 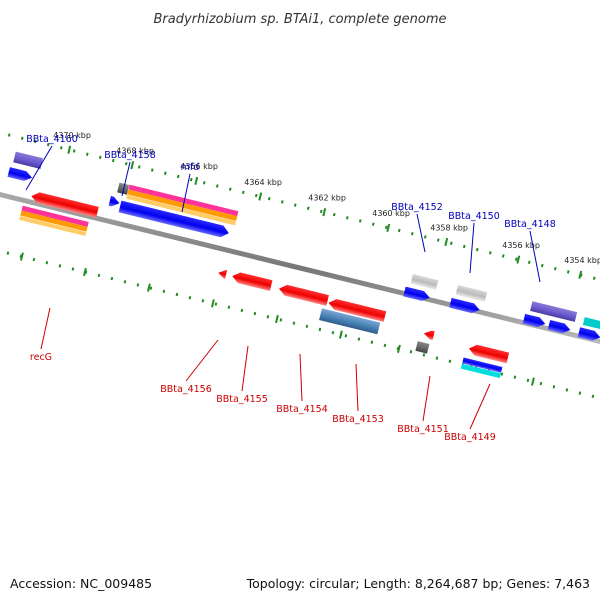 I want to click on gene-label-bbta-4151: BBta_4151, so click(x=423, y=405).